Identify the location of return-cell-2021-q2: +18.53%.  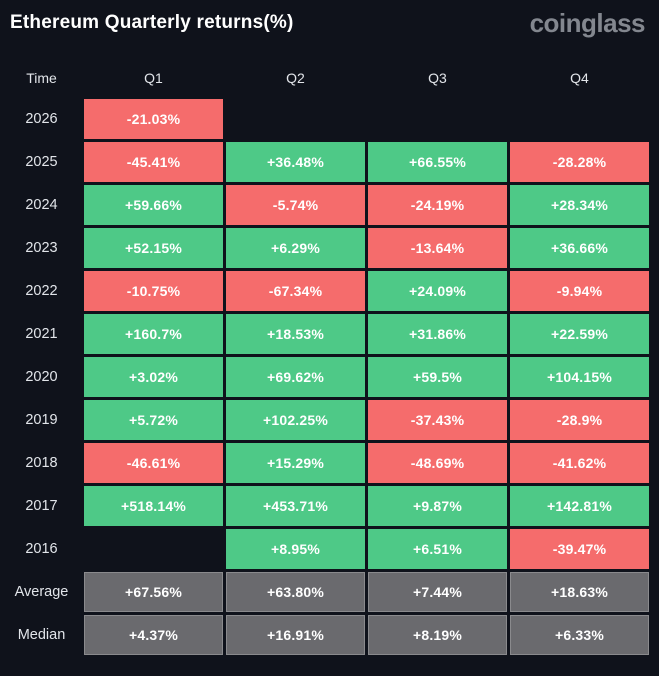
(295, 334).